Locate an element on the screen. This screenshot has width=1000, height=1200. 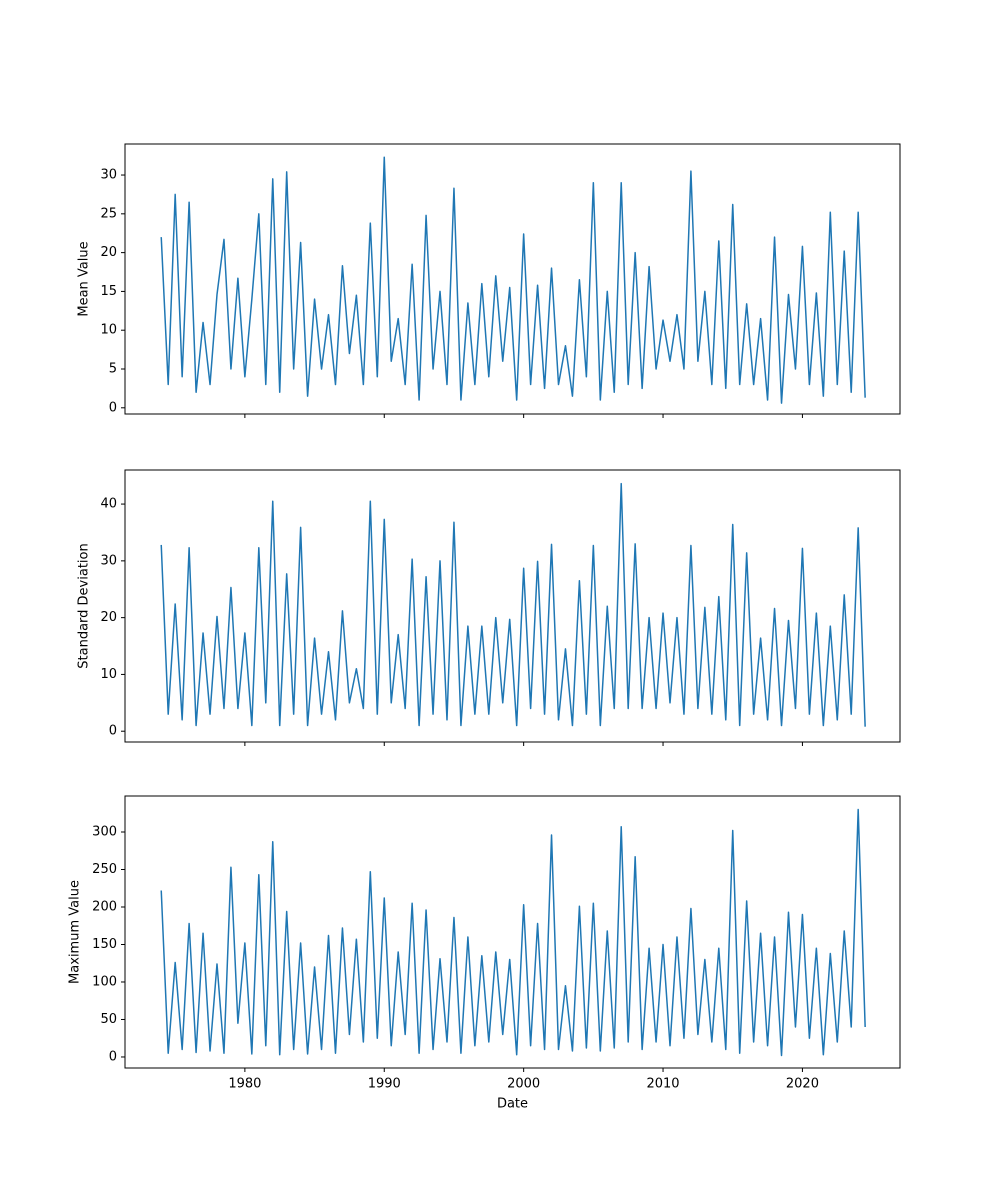
x-tick-label: 2000 is located at coordinates (523, 1084).